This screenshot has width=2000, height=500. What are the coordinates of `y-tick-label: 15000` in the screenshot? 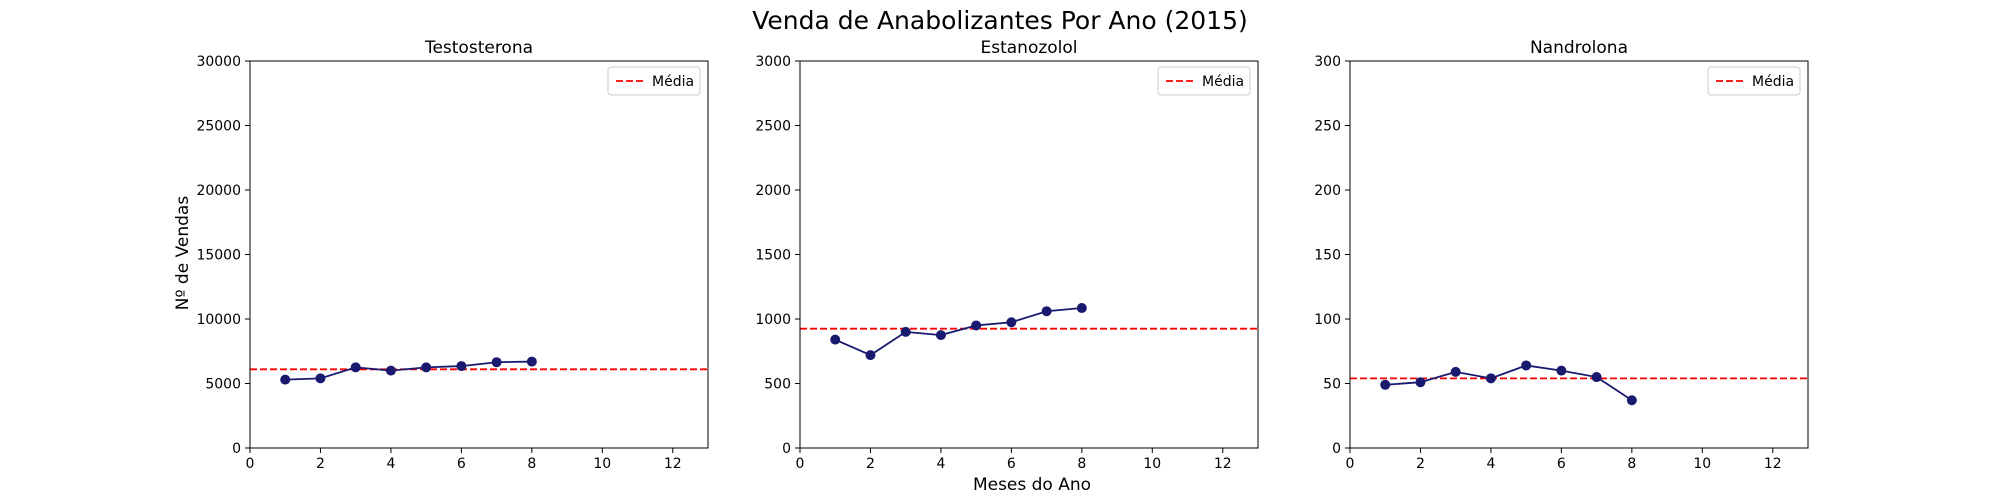 It's located at (218, 256).